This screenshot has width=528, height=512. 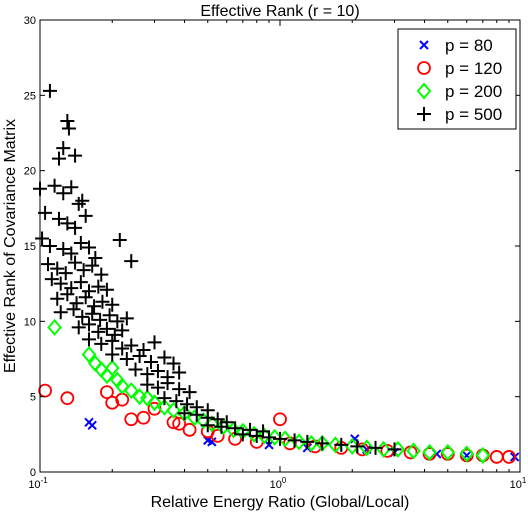 What do you see at coordinates (518, 483) in the screenshot?
I see `x-tick-label: 10¹` at bounding box center [518, 483].